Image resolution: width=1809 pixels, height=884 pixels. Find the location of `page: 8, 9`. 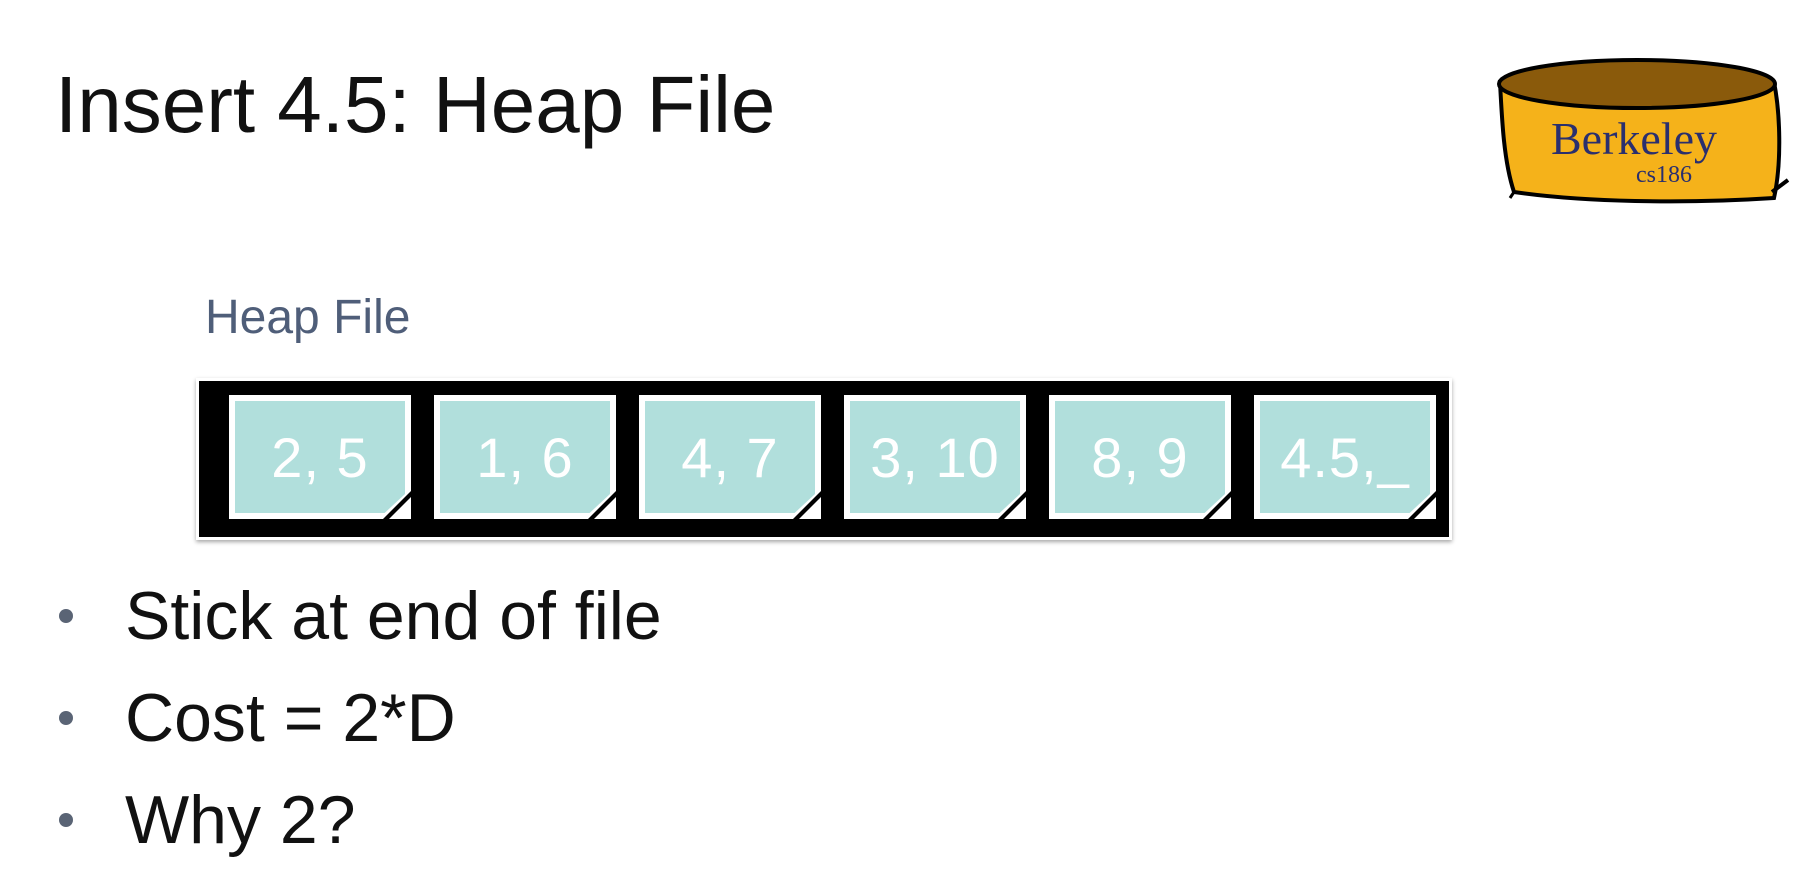

page: 8, 9 is located at coordinates (1140, 457).